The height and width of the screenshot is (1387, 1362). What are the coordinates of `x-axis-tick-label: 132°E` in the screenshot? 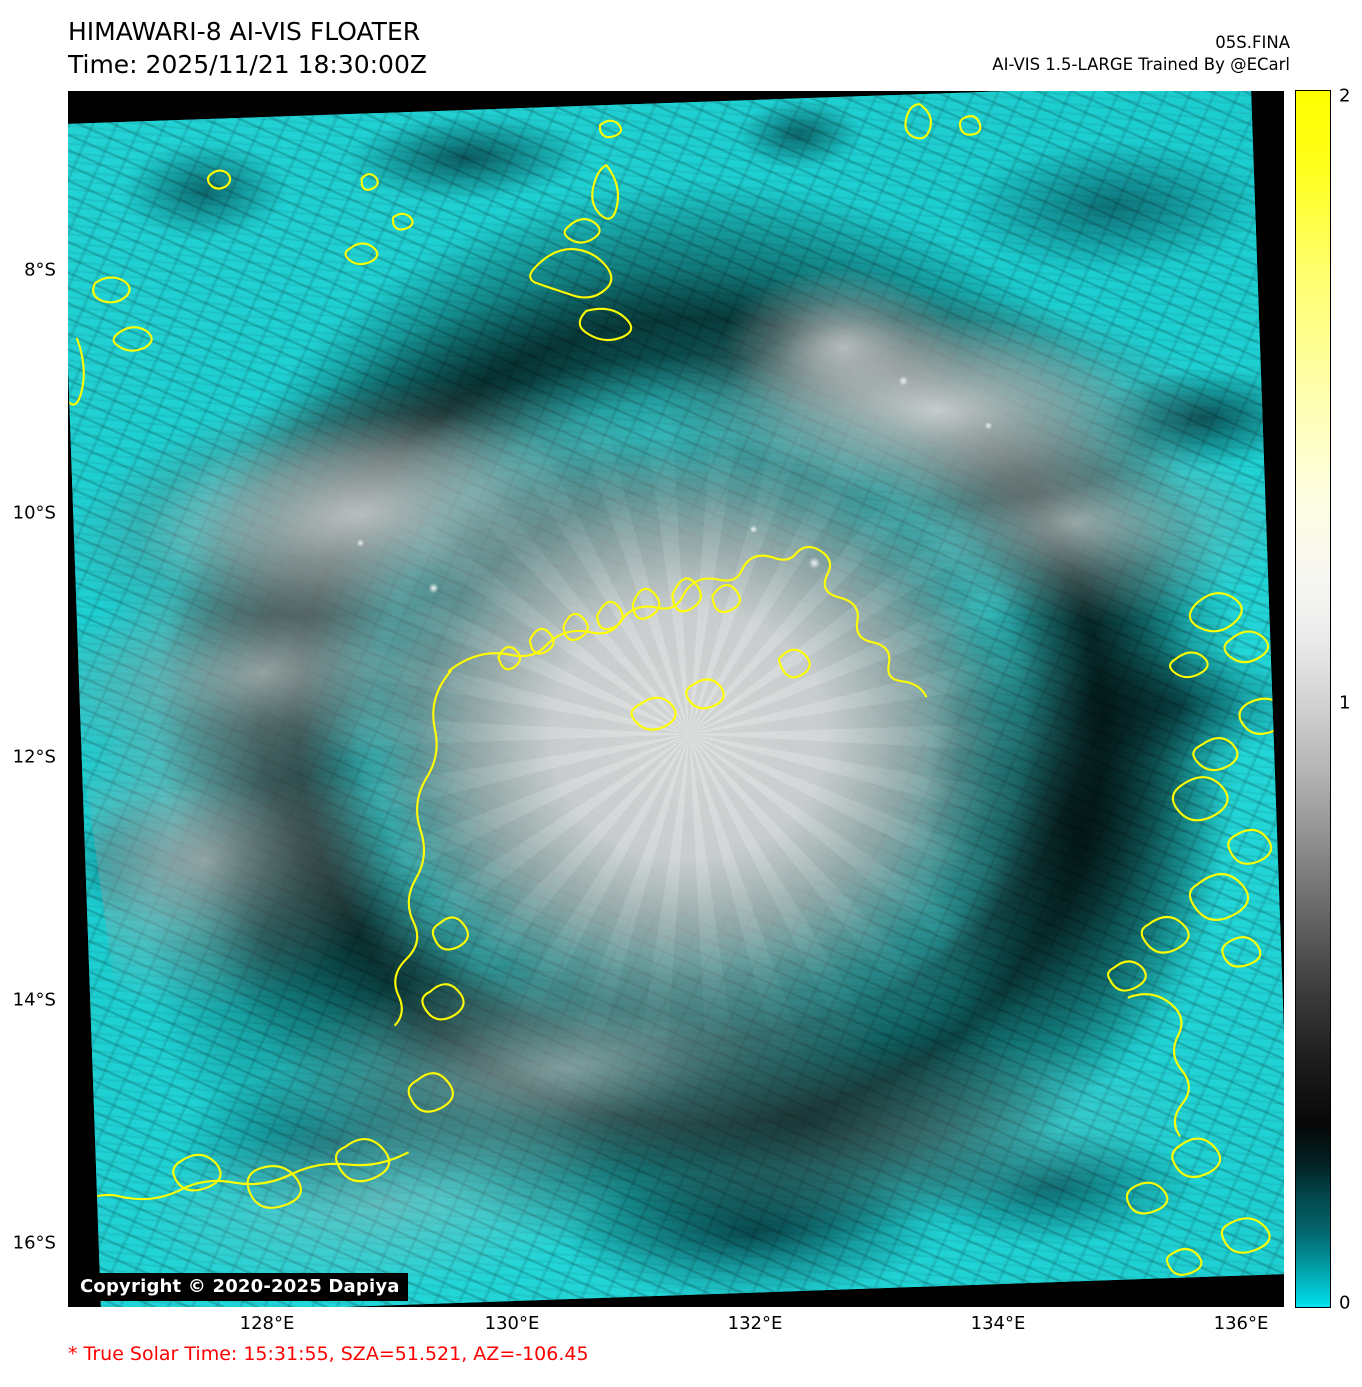 It's located at (755, 1323).